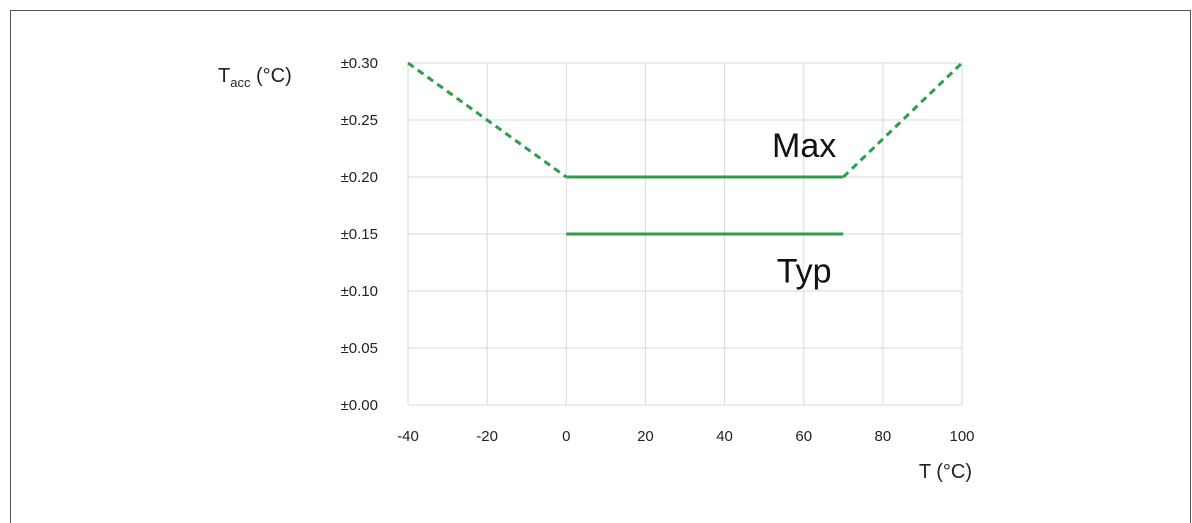 The width and height of the screenshot is (1192, 523). I want to click on y-tick-label: ±0.15, so click(359, 234).